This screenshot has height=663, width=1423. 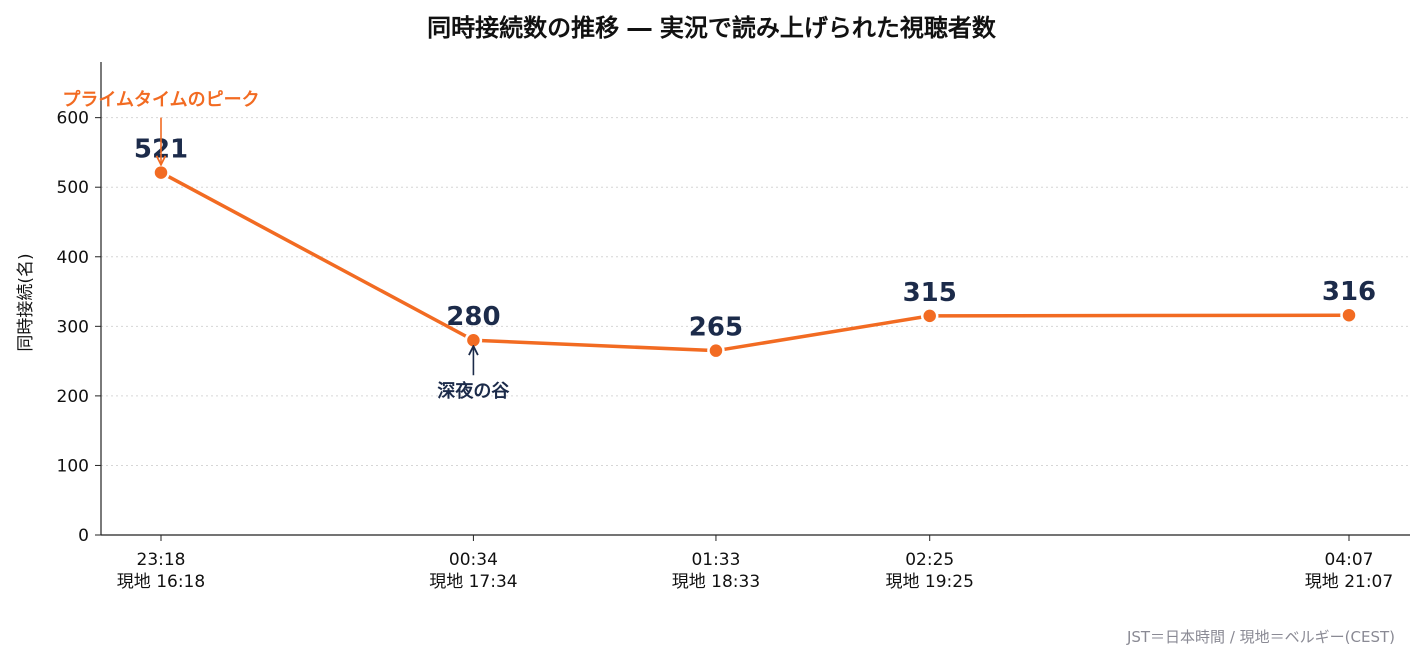 What do you see at coordinates (73, 188) in the screenshot?
I see `y-tick-label: 500` at bounding box center [73, 188].